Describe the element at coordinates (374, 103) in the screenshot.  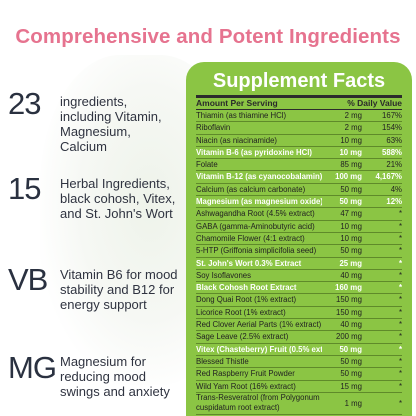
I see `header-daily-value: % Daily Value` at that location.